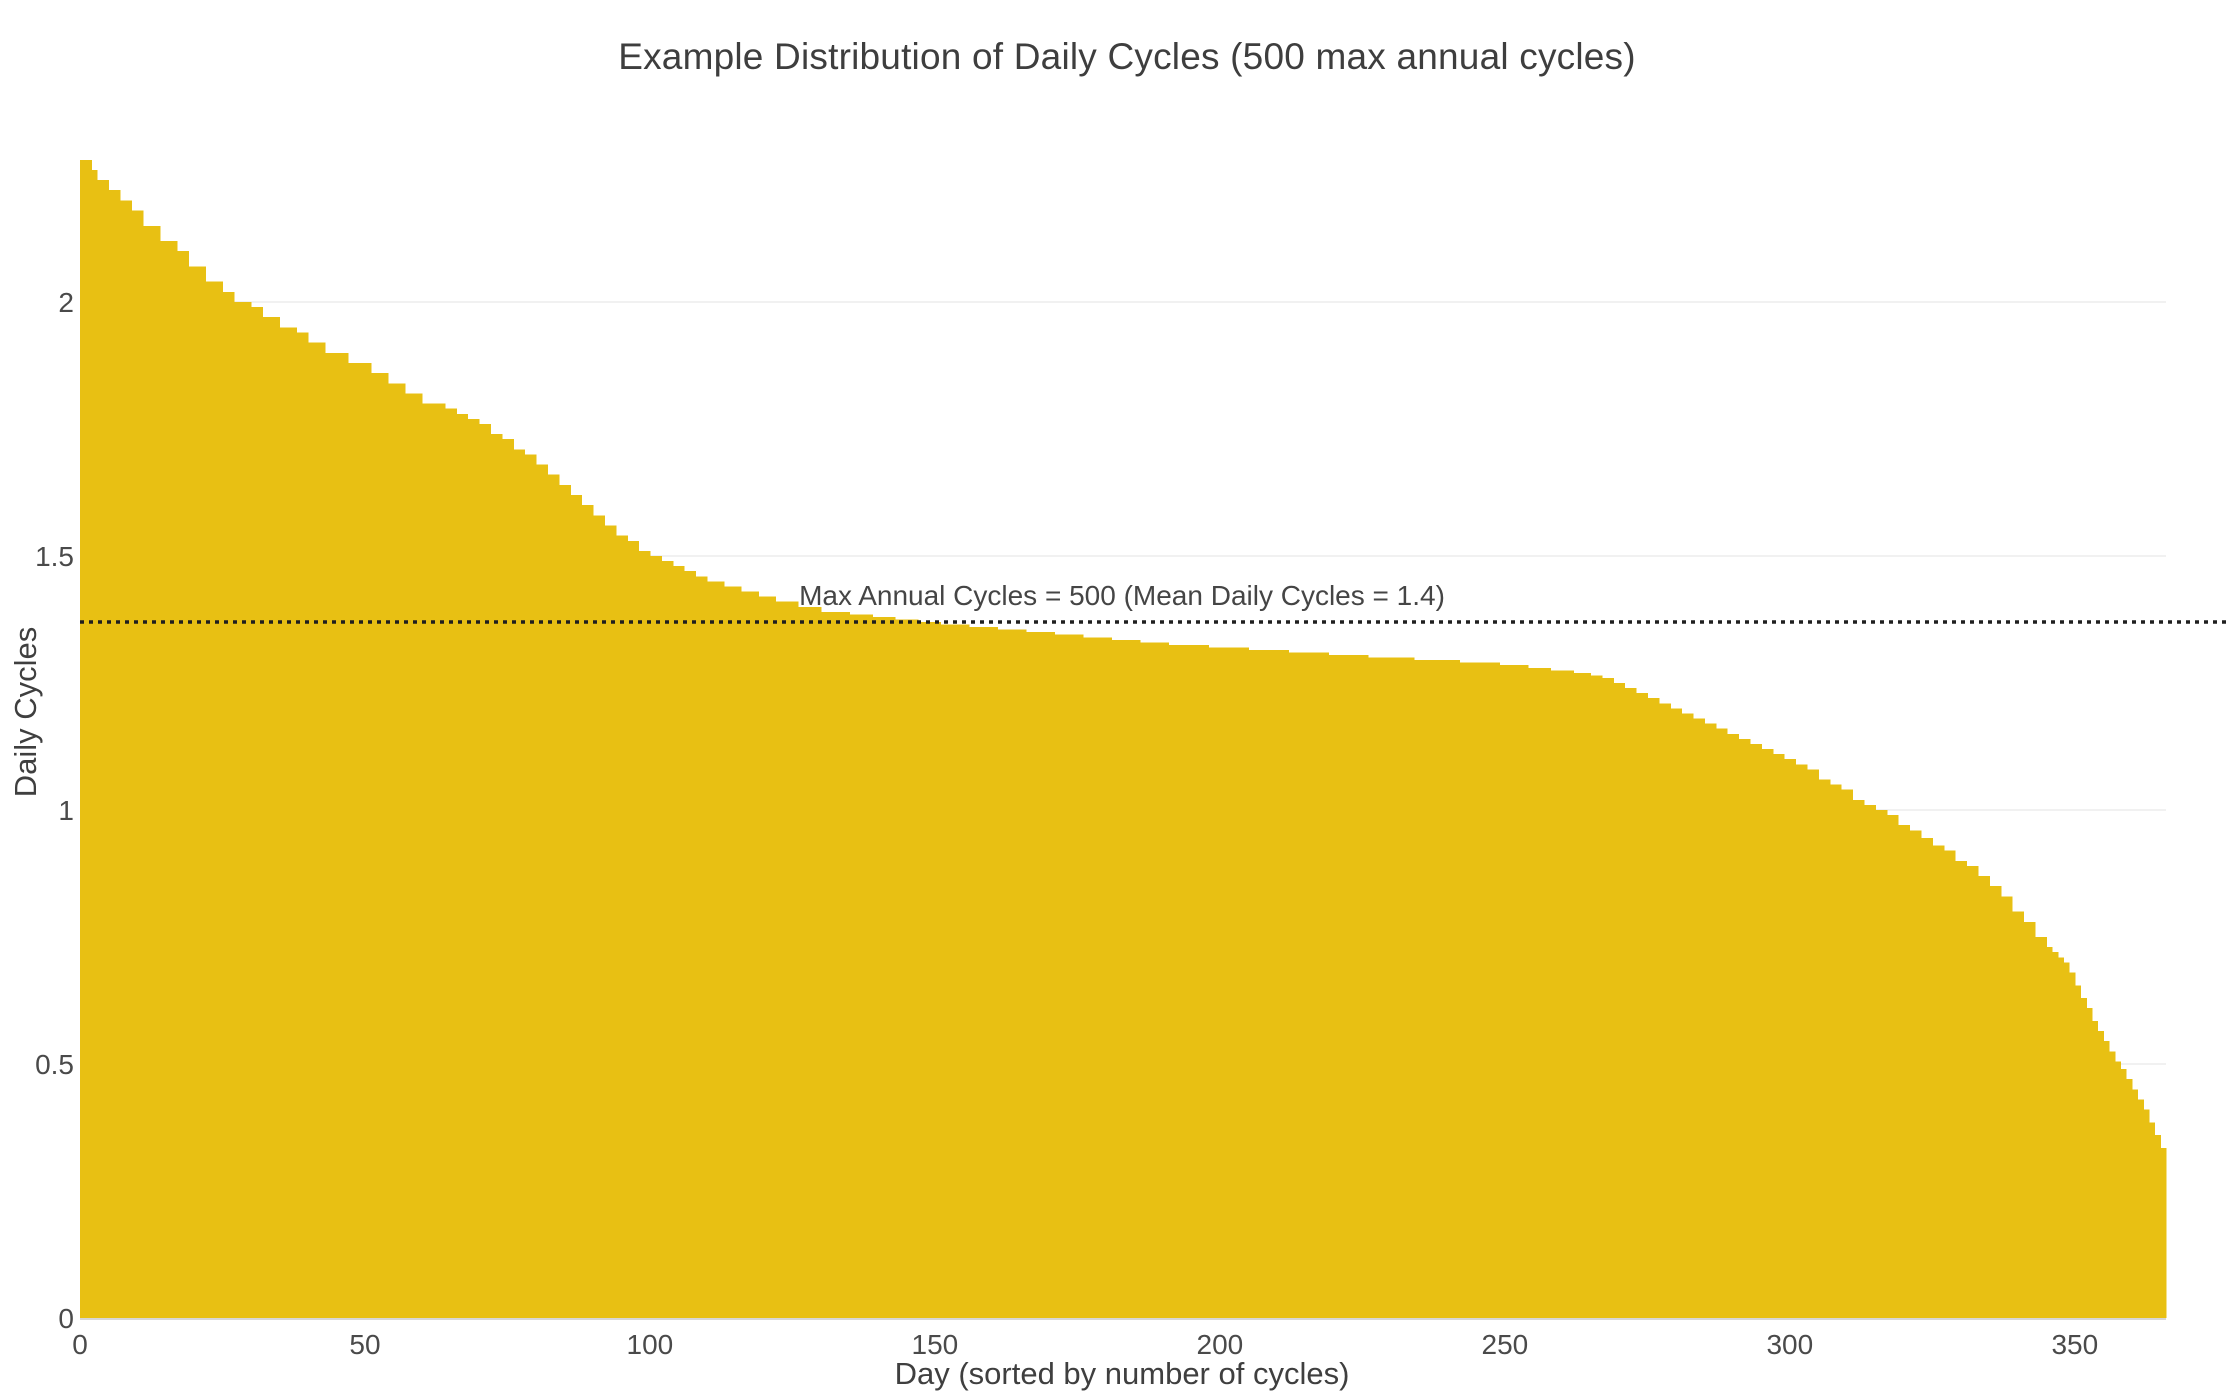  I want to click on x-tick-label: 0, so click(80, 1344).